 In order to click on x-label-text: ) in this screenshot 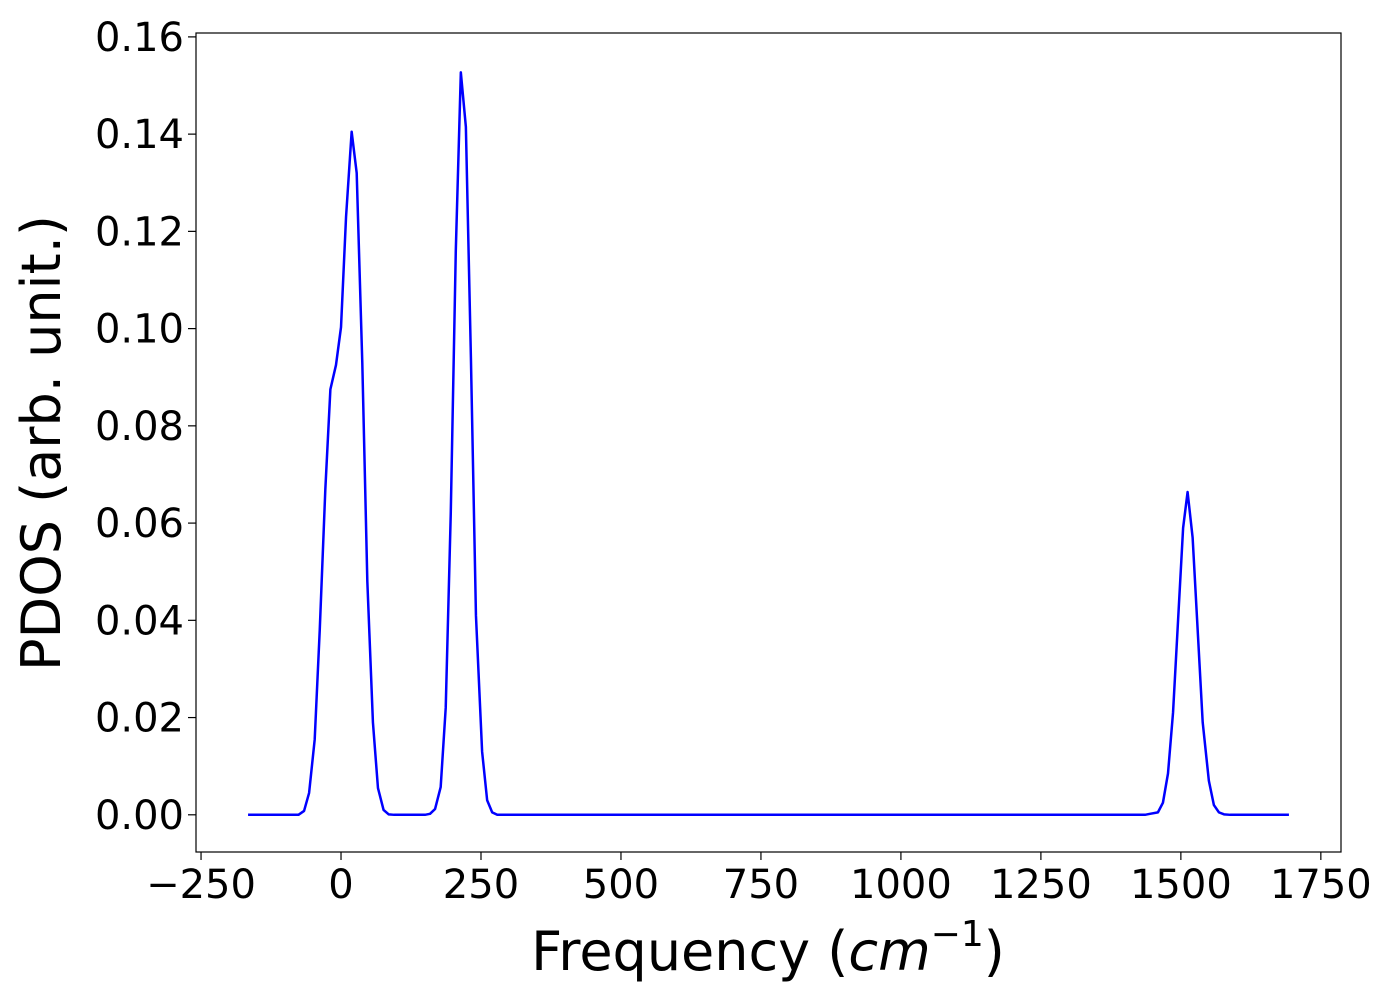, I will do `click(994, 951)`.